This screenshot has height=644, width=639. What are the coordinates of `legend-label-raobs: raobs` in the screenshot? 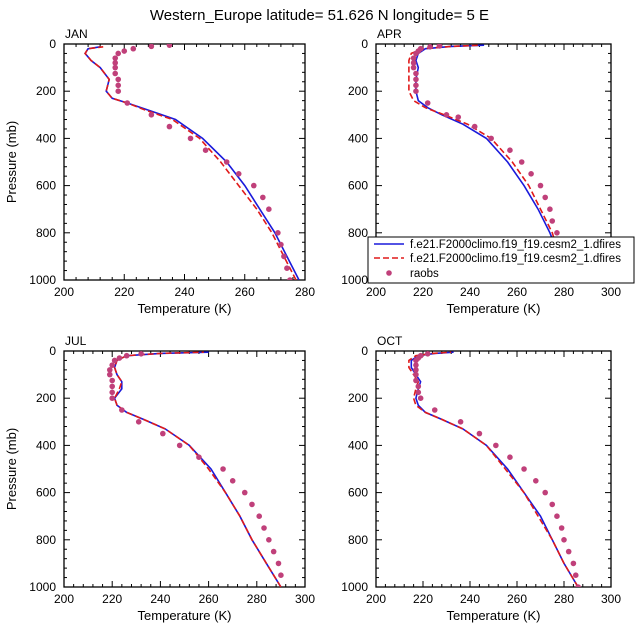 It's located at (424, 274).